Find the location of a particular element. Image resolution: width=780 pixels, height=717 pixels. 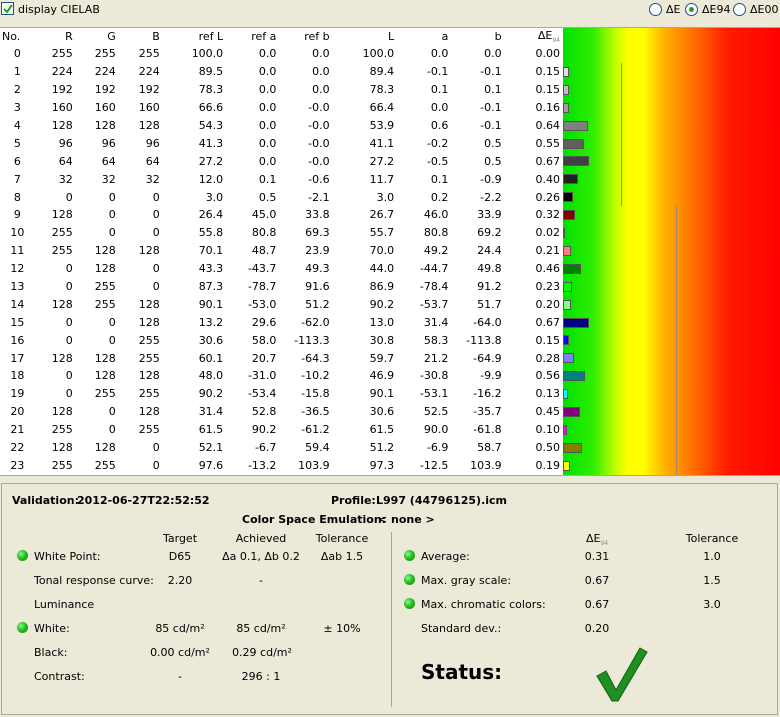

cell-ref-b: -0.0 is located at coordinates (319, 125).